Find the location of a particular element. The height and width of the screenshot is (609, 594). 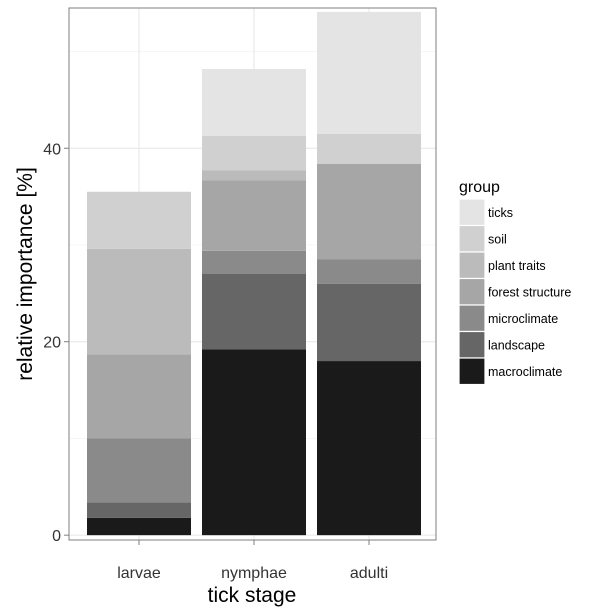

y-tick-label: 40 is located at coordinates (52, 149).